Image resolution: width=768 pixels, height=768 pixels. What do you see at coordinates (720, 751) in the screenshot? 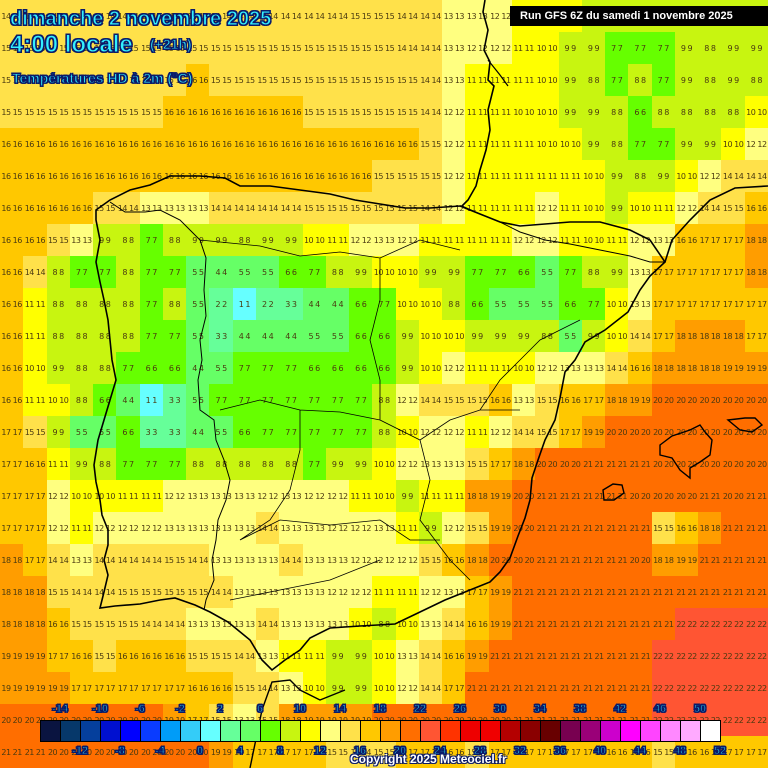
I see `legend-bottom-label: 52` at bounding box center [720, 751].